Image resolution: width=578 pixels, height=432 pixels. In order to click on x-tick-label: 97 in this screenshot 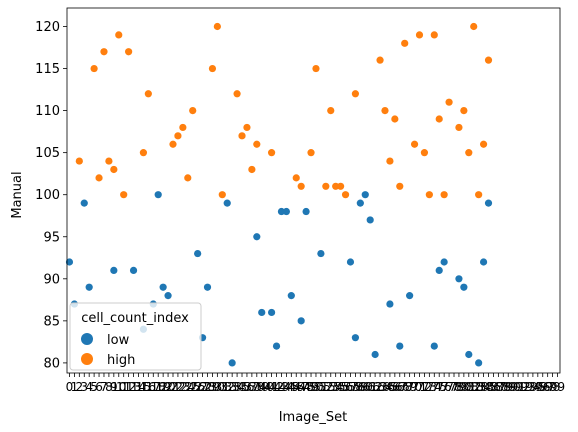, I will do `click(547, 387)`.